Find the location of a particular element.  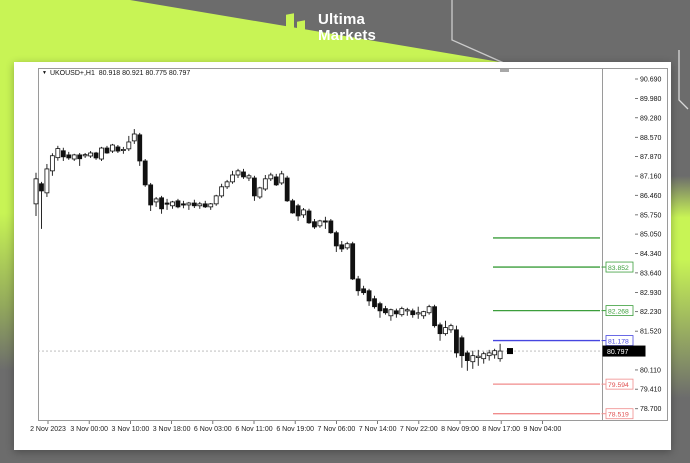

current-price-tag-label: 80.797 is located at coordinates (618, 352).